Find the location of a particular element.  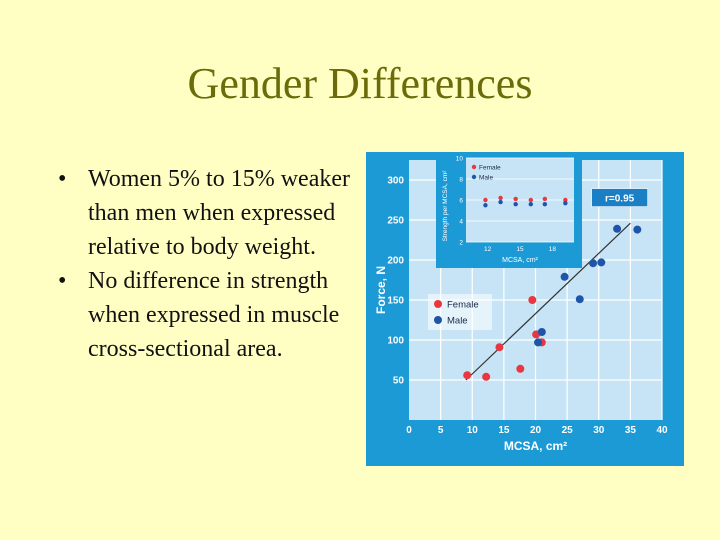

legend-box is located at coordinates (460, 312).